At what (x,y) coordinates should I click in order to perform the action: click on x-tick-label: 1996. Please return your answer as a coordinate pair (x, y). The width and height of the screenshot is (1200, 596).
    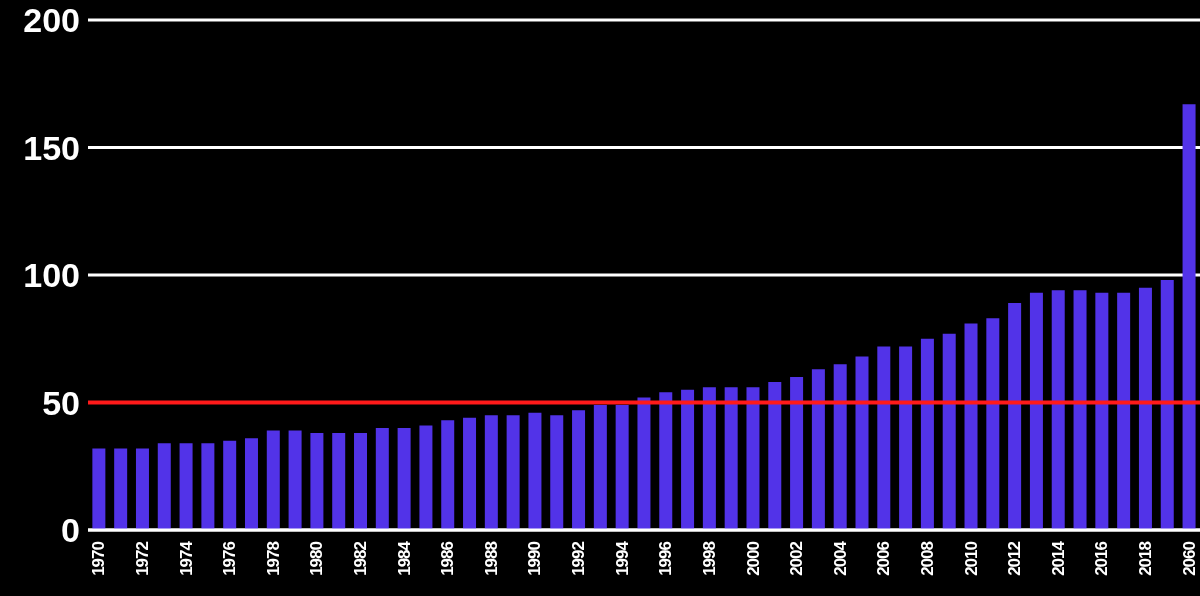
    Looking at the image, I should click on (666, 558).